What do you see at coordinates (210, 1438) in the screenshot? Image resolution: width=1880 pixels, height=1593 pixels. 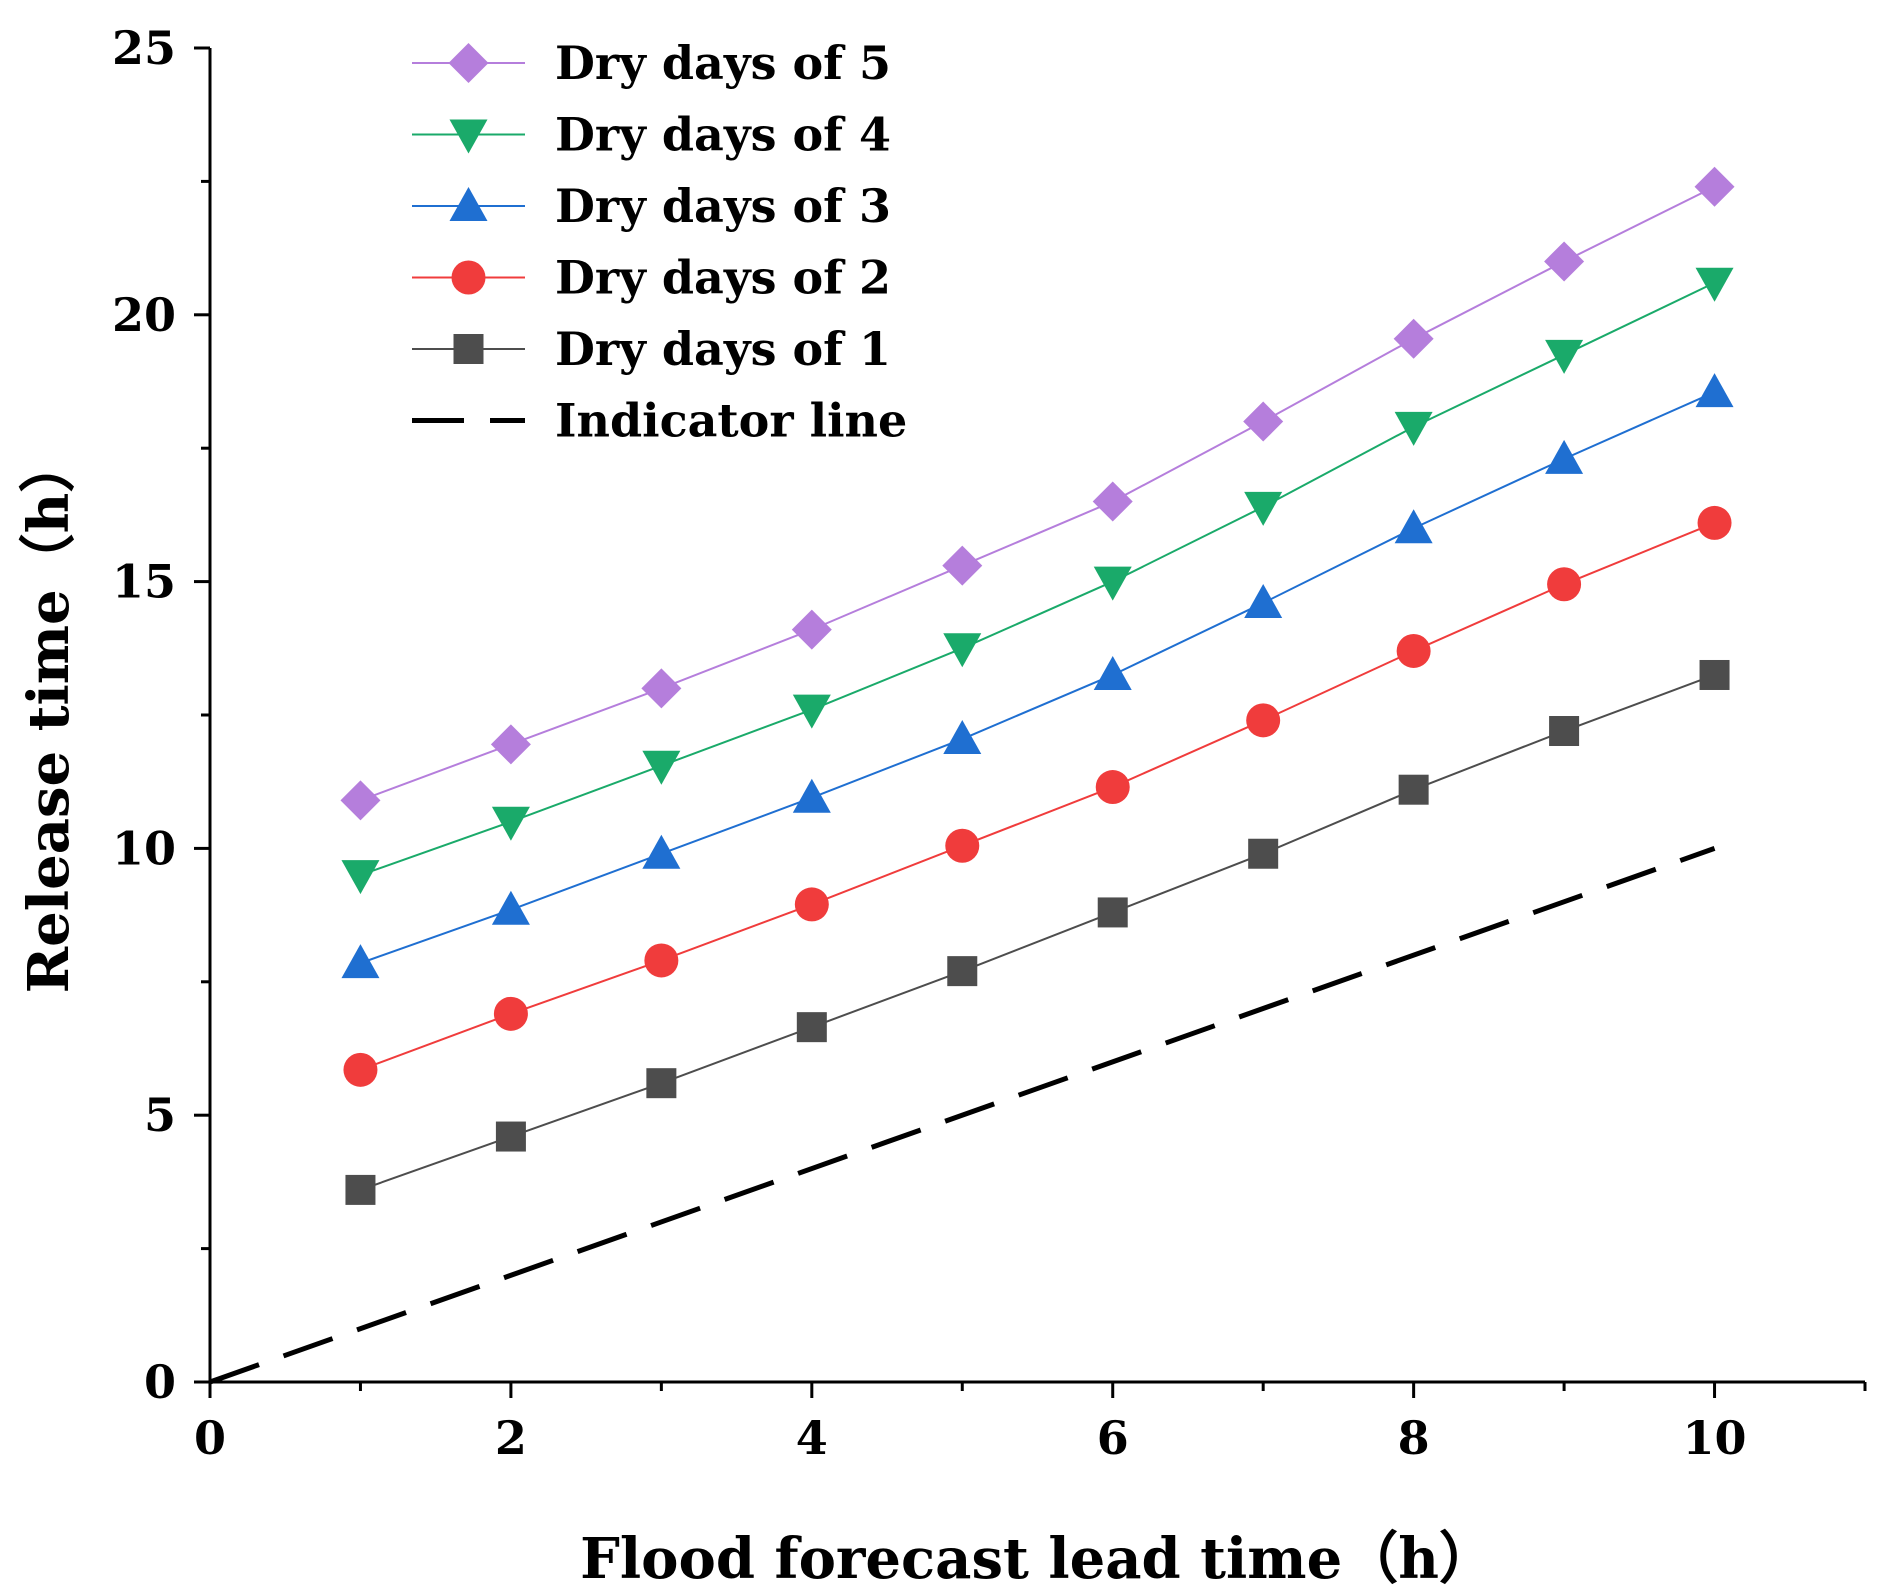 I see `x-tick-label: 0` at bounding box center [210, 1438].